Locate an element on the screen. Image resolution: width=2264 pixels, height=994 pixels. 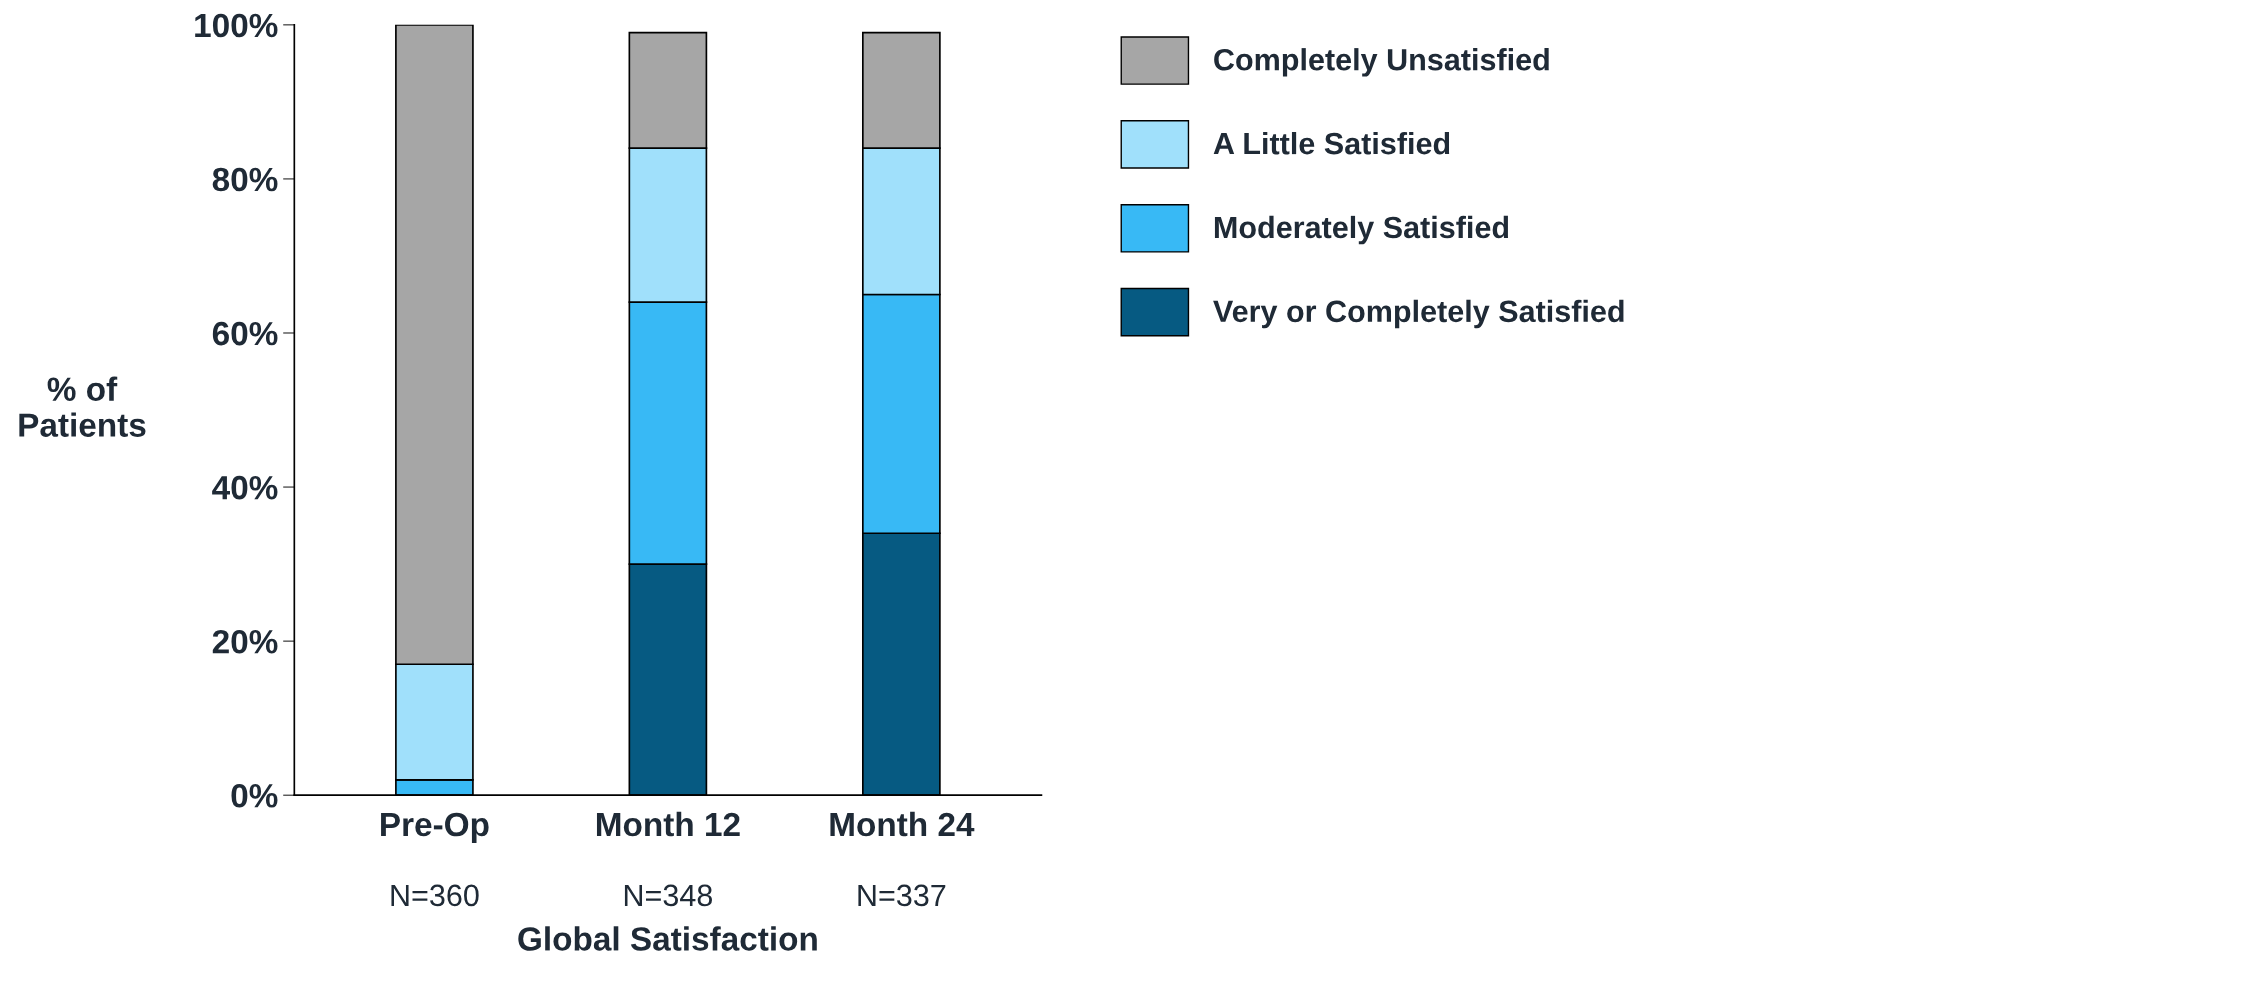
y-tick-label: 80% is located at coordinates (245, 179).